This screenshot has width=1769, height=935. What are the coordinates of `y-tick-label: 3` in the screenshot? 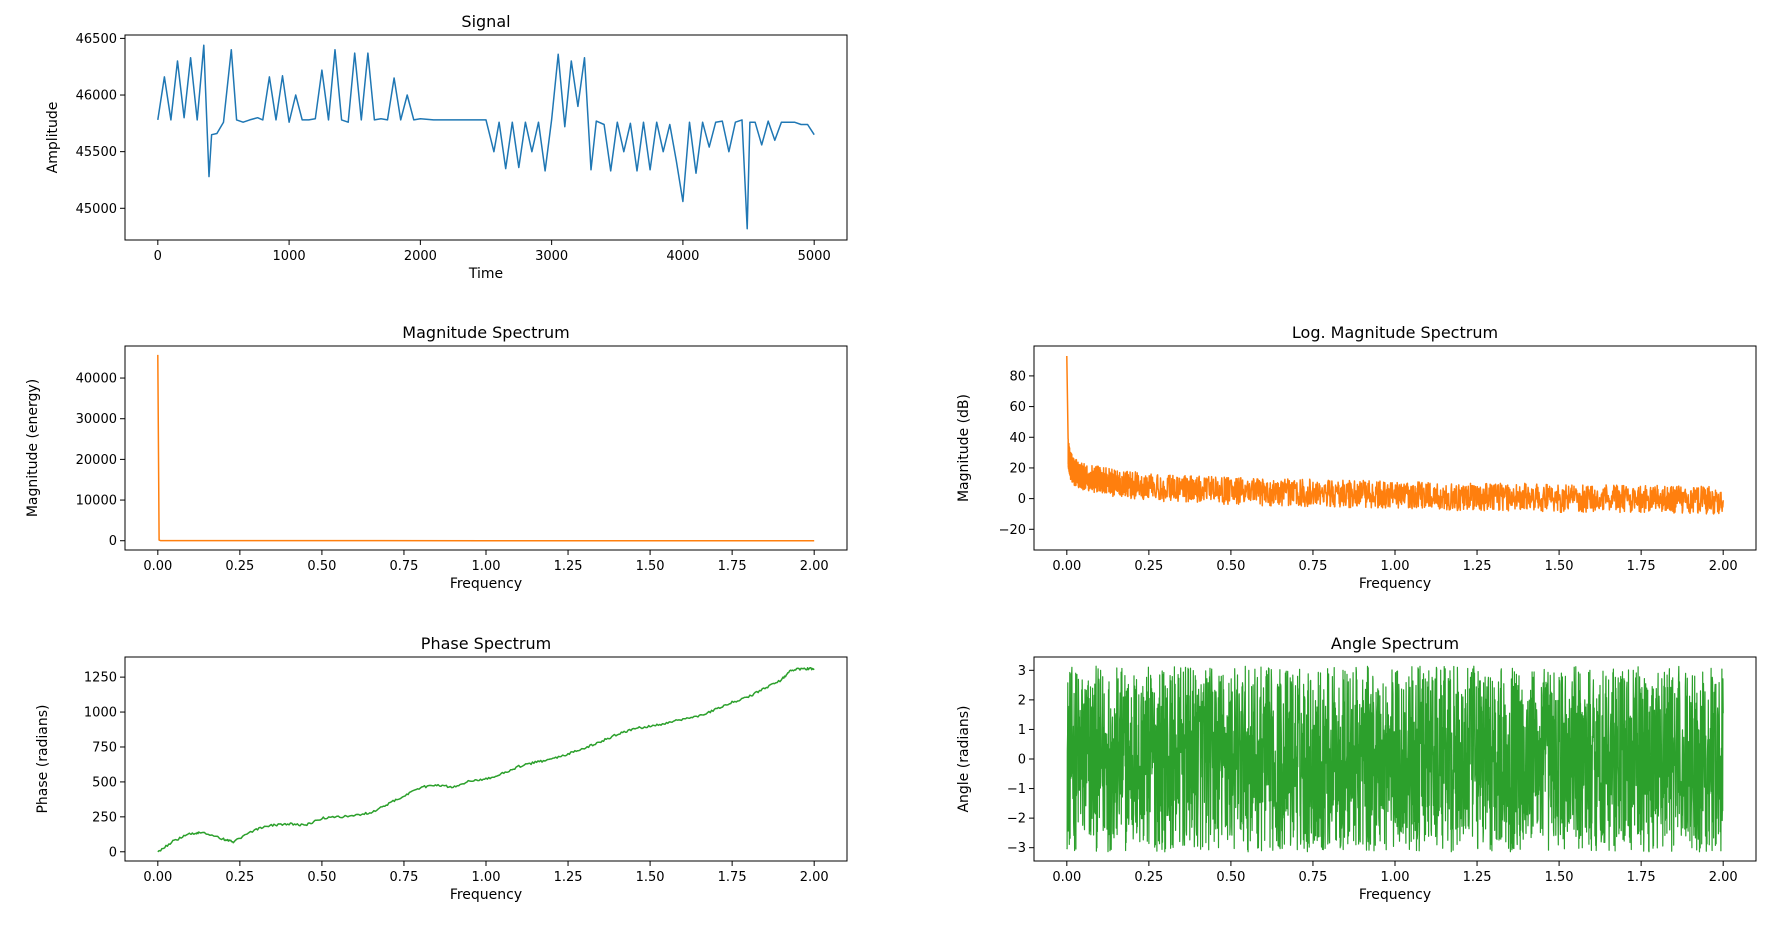 It's located at (1022, 671).